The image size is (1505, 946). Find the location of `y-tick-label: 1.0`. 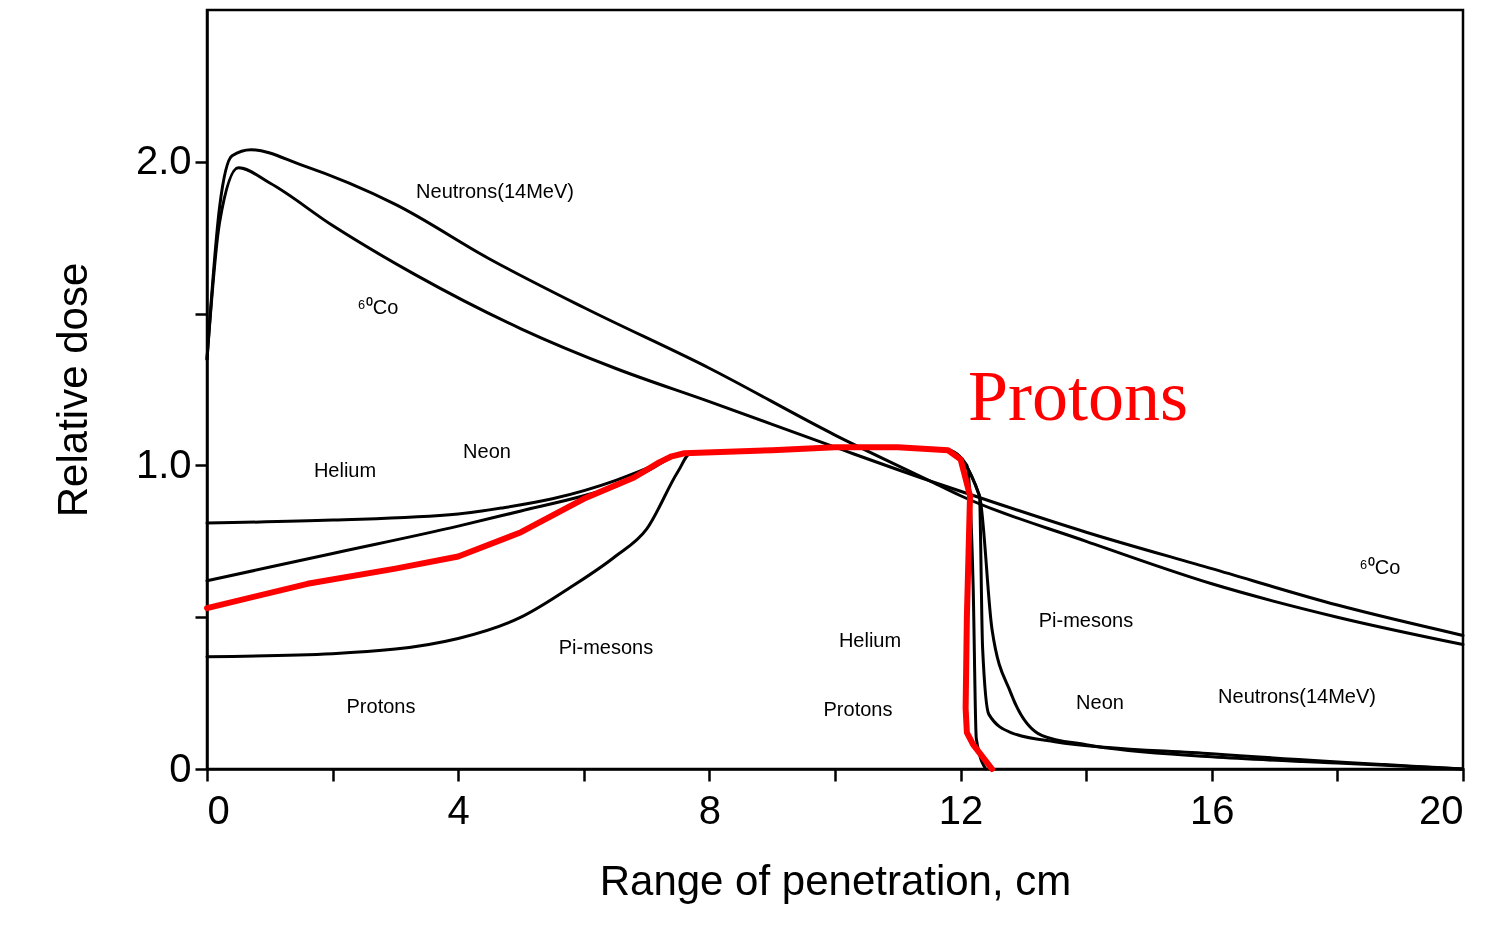

y-tick-label: 1.0 is located at coordinates (163, 463).